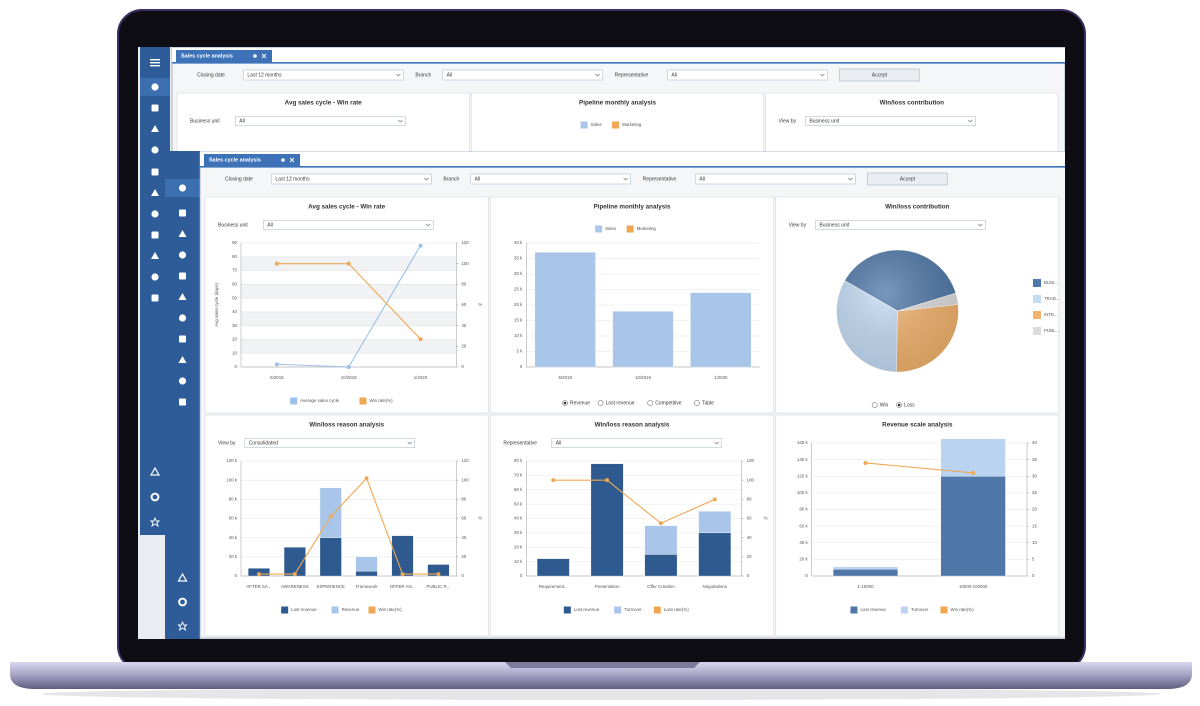  What do you see at coordinates (1033, 559) in the screenshot?
I see `y2-tick-label: 5` at bounding box center [1033, 559].